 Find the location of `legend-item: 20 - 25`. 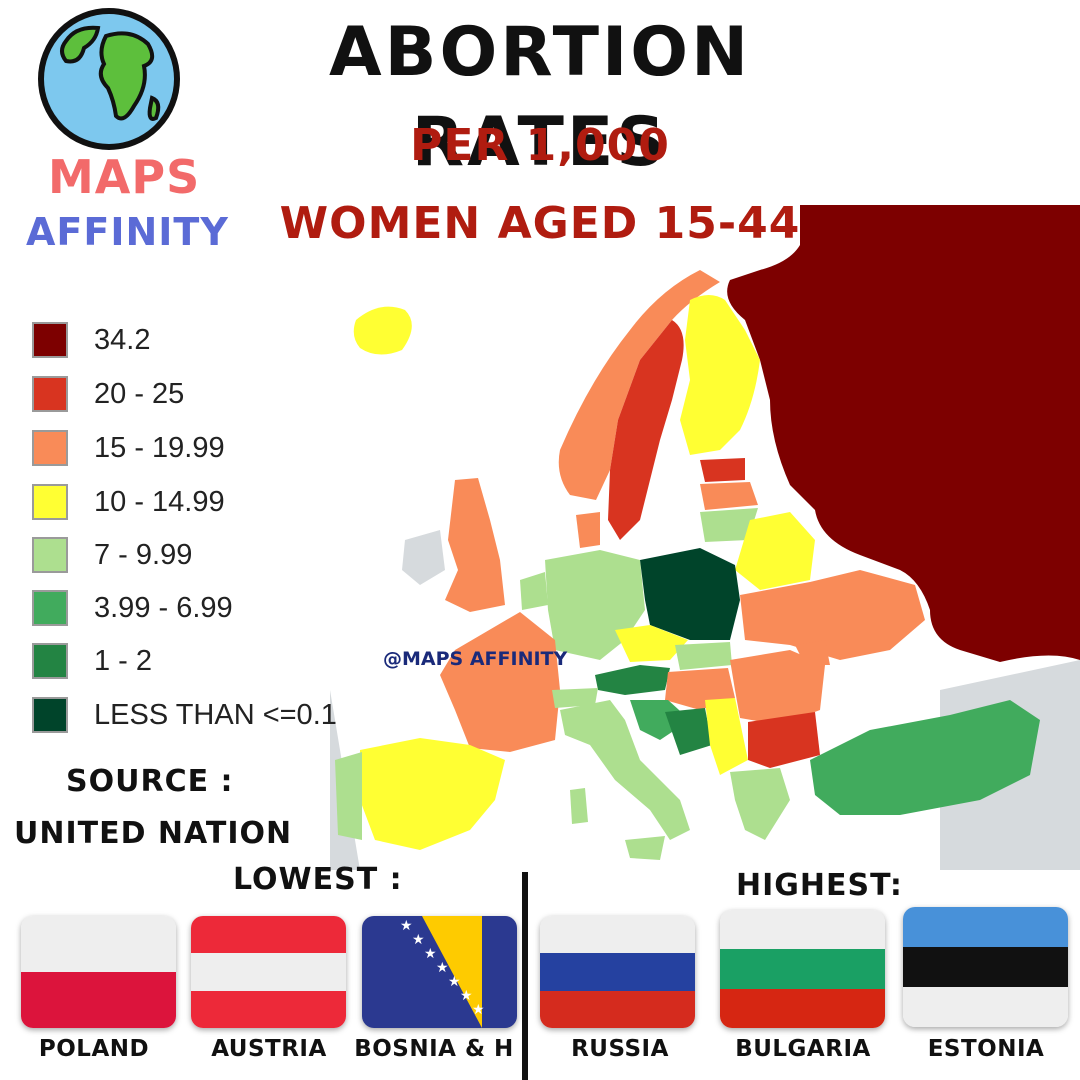

legend-item: 20 - 25 is located at coordinates (108, 394).